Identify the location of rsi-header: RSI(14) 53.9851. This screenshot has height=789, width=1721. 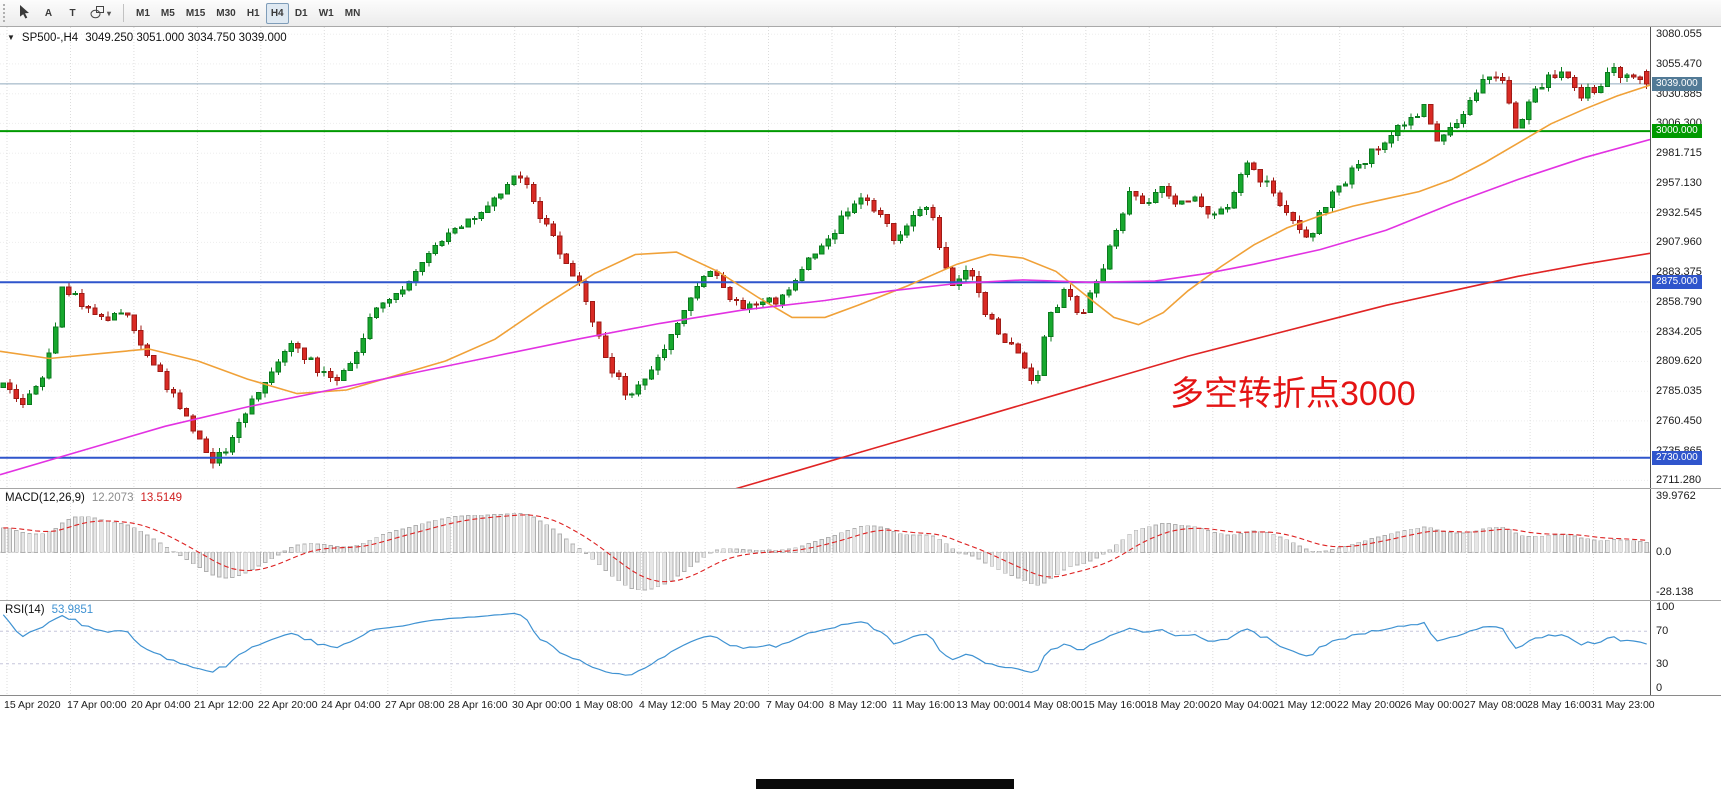
(49, 610).